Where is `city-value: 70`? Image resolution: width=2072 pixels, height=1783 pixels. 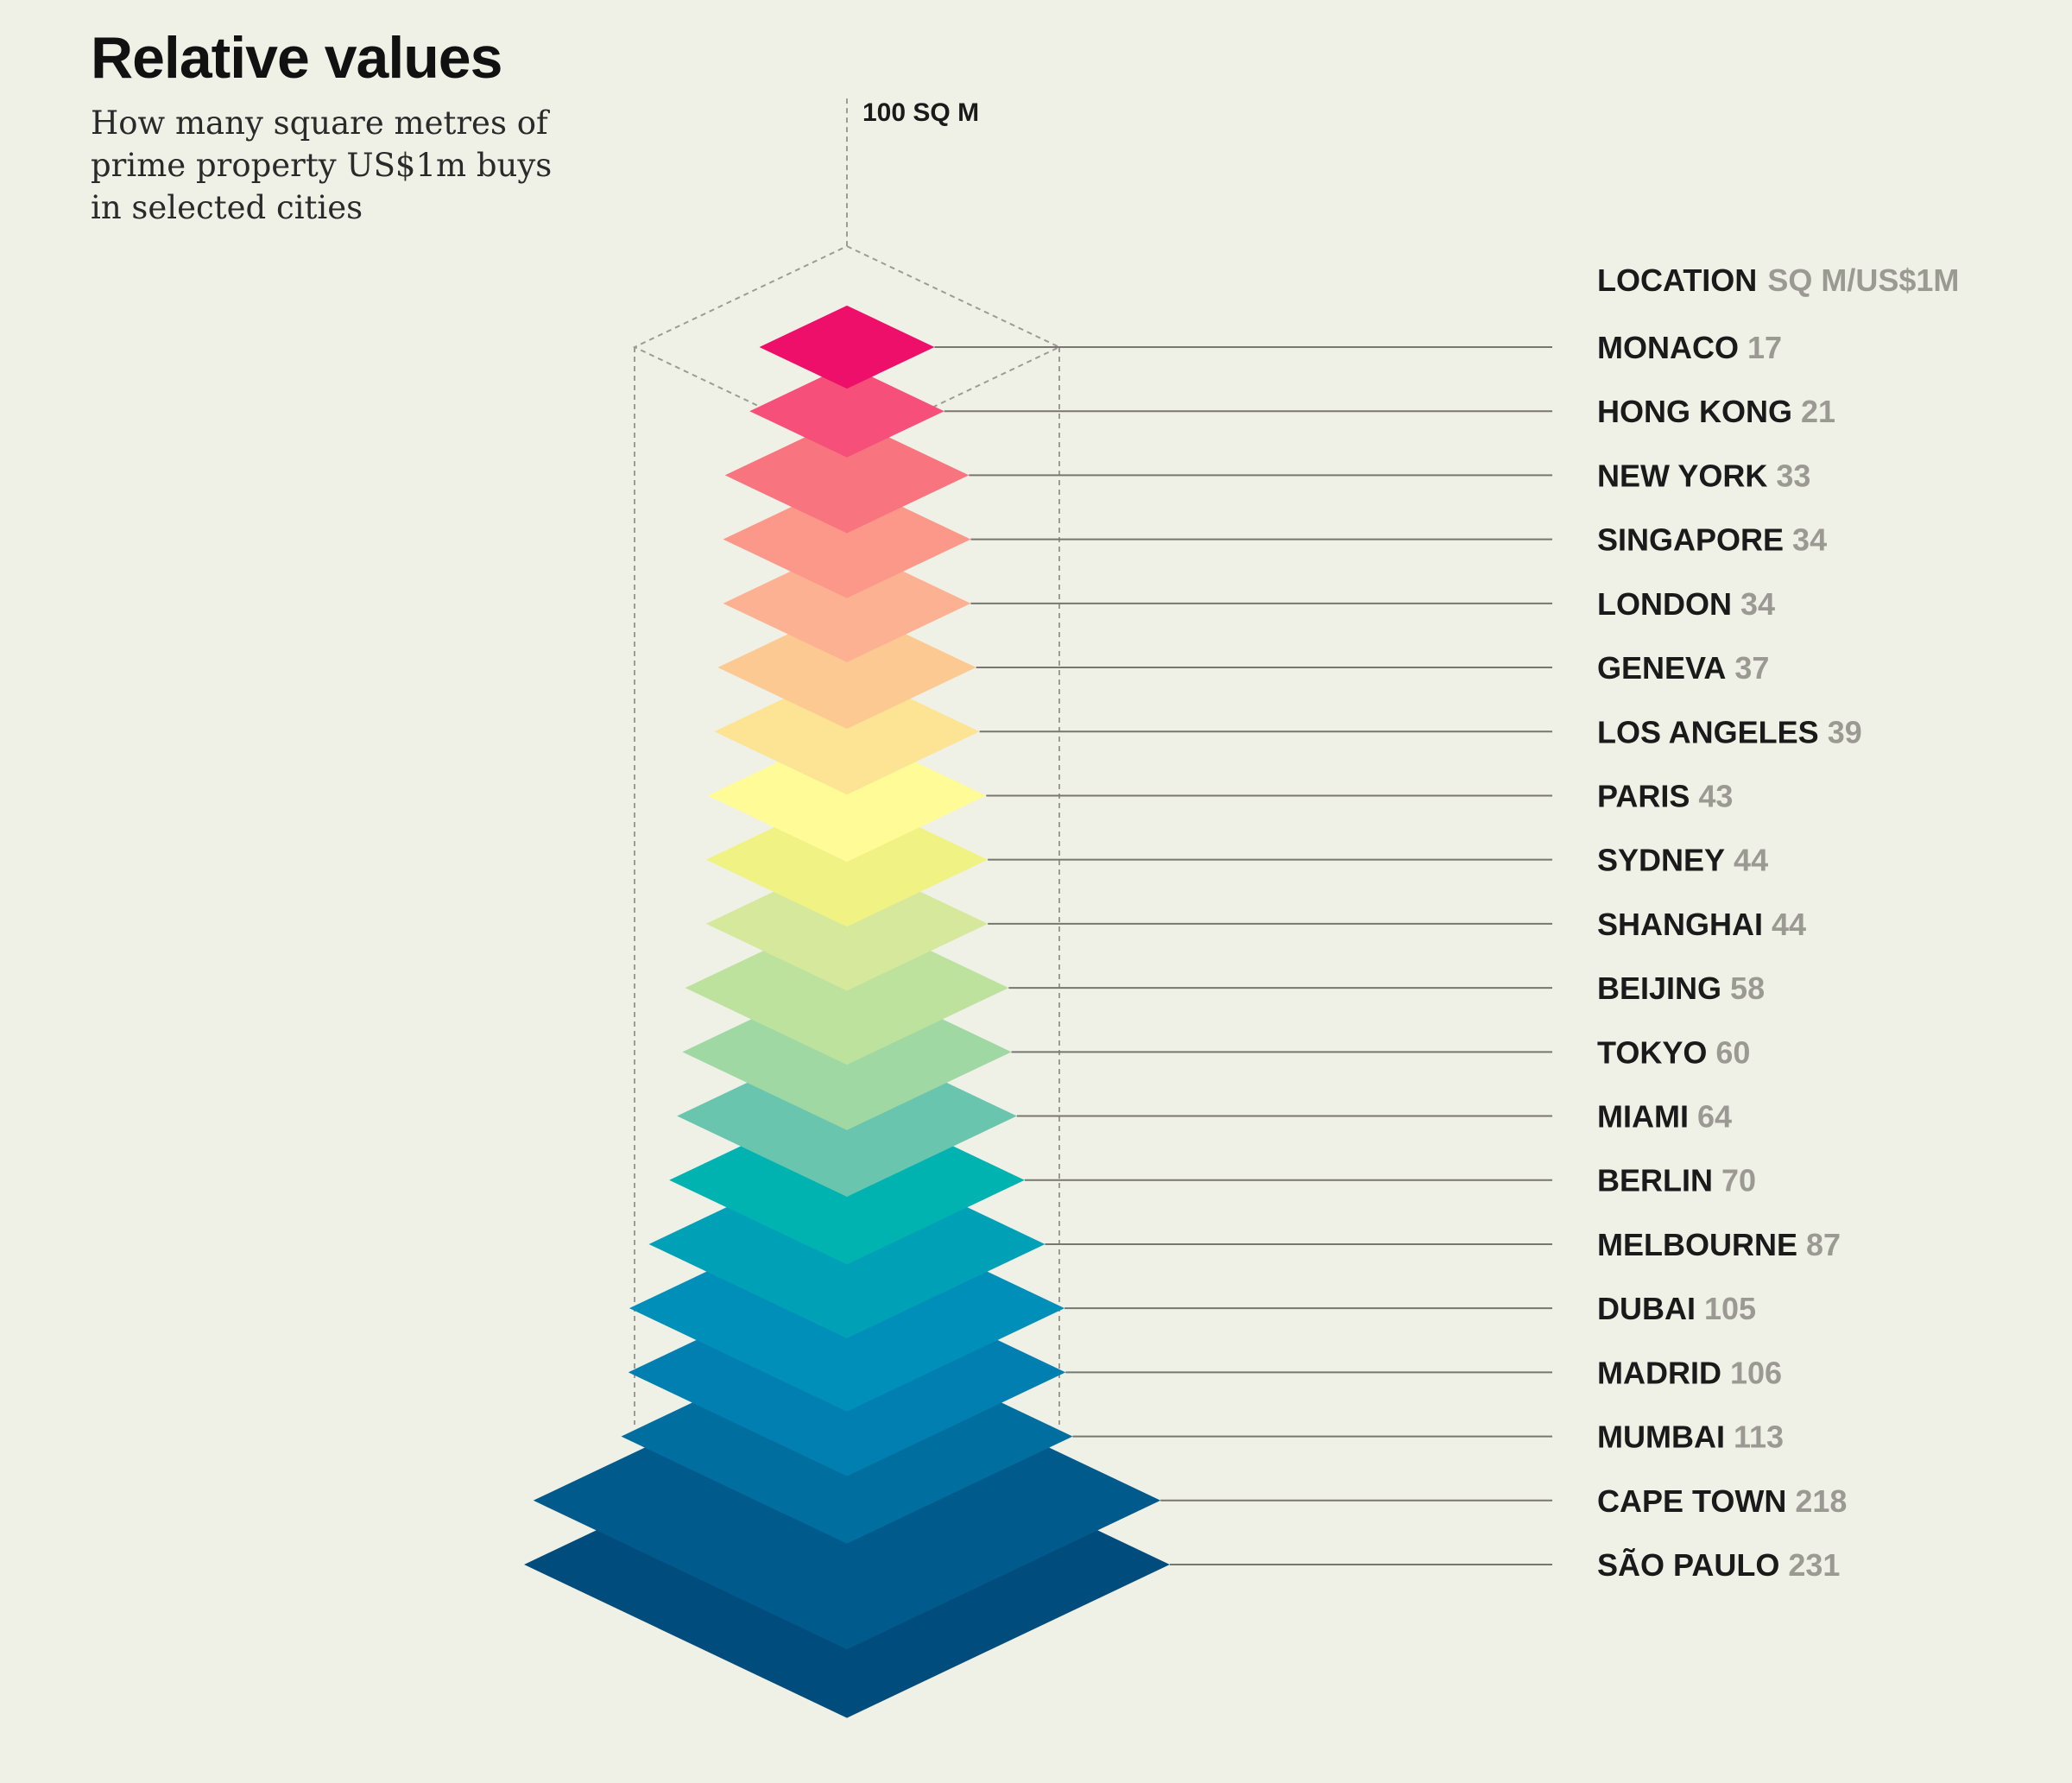
city-value: 70 is located at coordinates (1738, 1180).